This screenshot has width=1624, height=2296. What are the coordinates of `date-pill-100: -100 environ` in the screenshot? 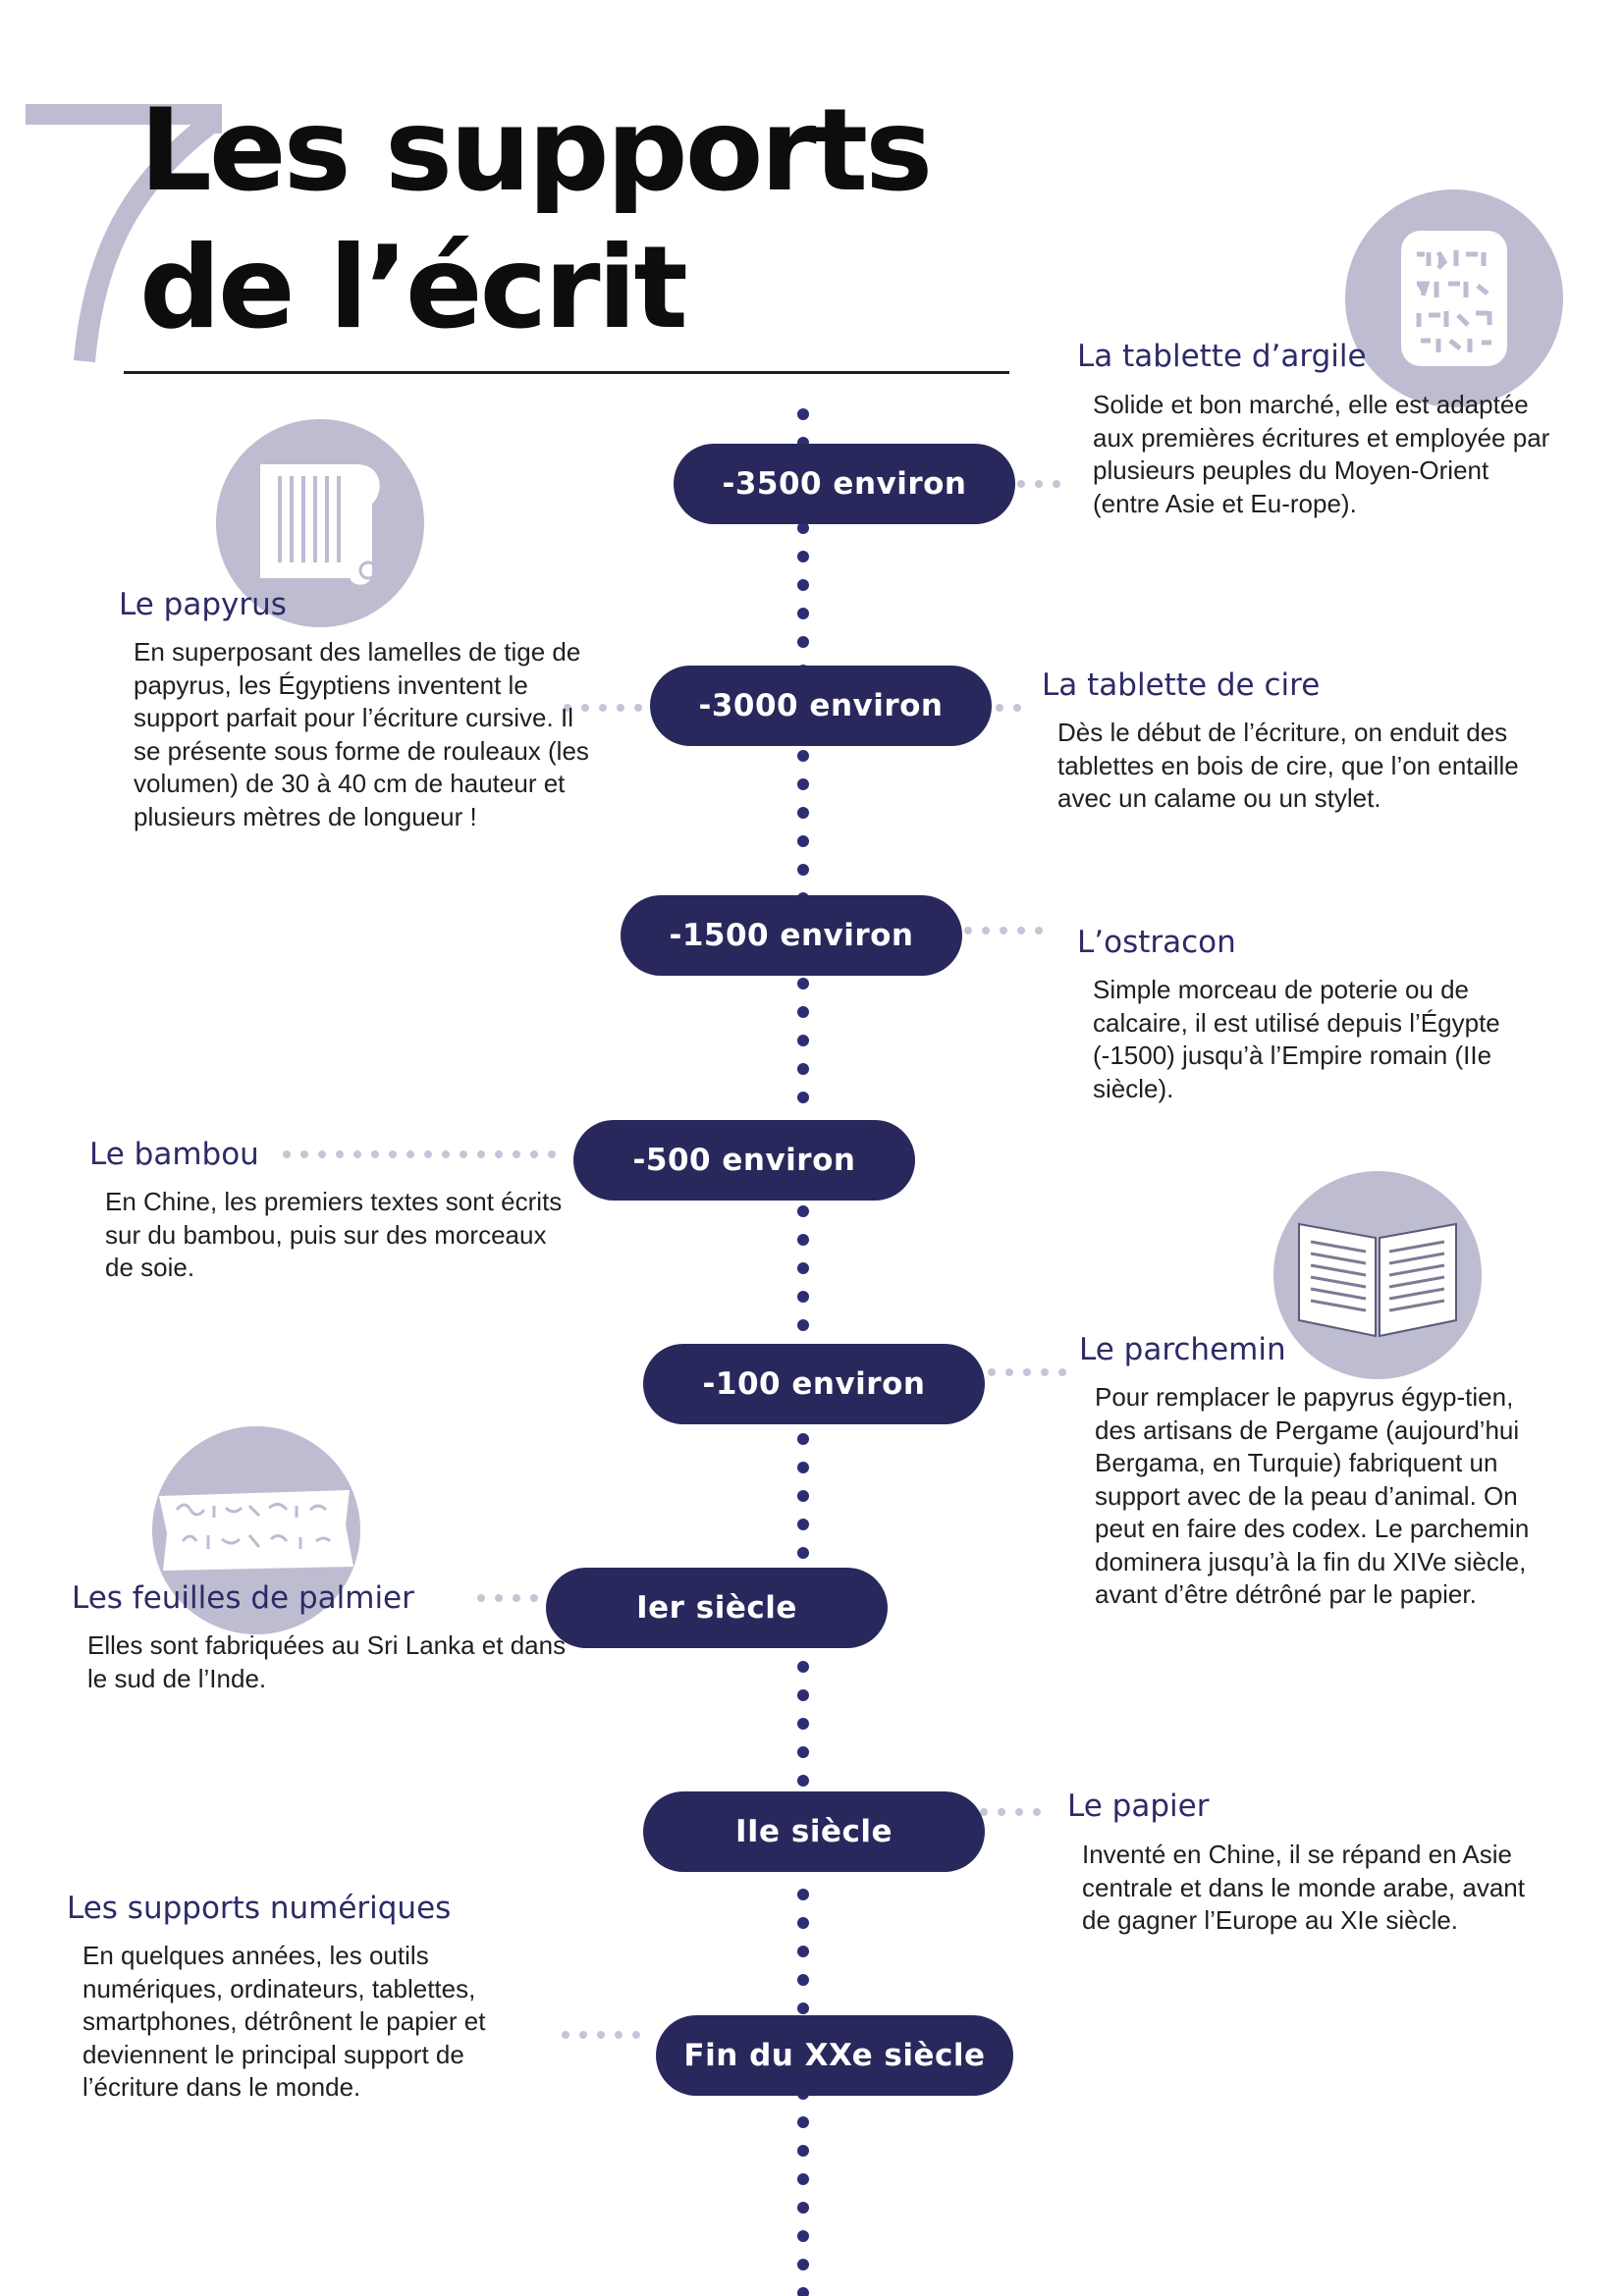 It's located at (814, 1384).